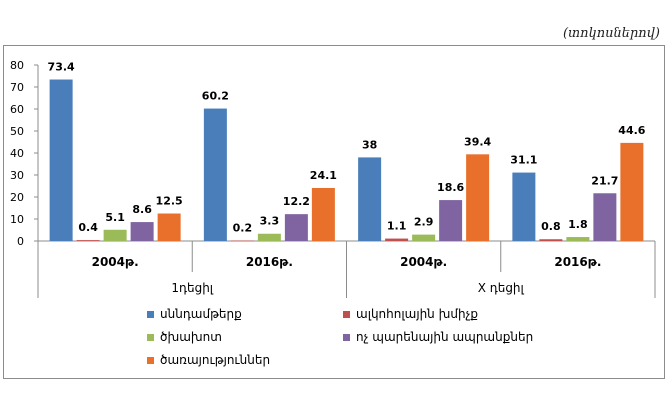 The height and width of the screenshot is (408, 670). What do you see at coordinates (17, 219) in the screenshot?
I see `y-tick-label: 10` at bounding box center [17, 219].